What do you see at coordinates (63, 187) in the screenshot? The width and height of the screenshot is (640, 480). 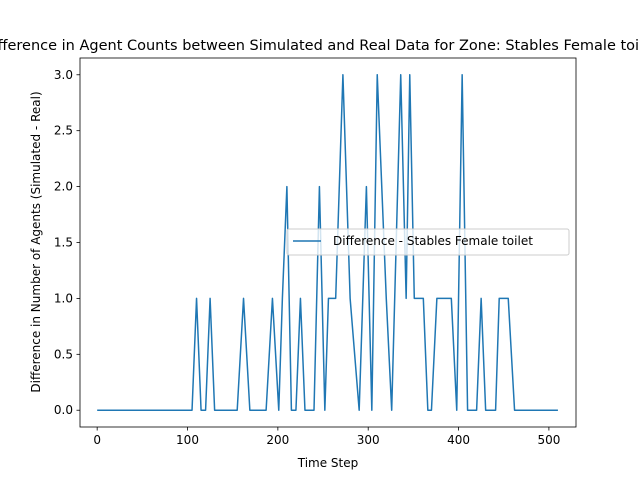 I see `y-tick-label: 2.0` at bounding box center [63, 187].